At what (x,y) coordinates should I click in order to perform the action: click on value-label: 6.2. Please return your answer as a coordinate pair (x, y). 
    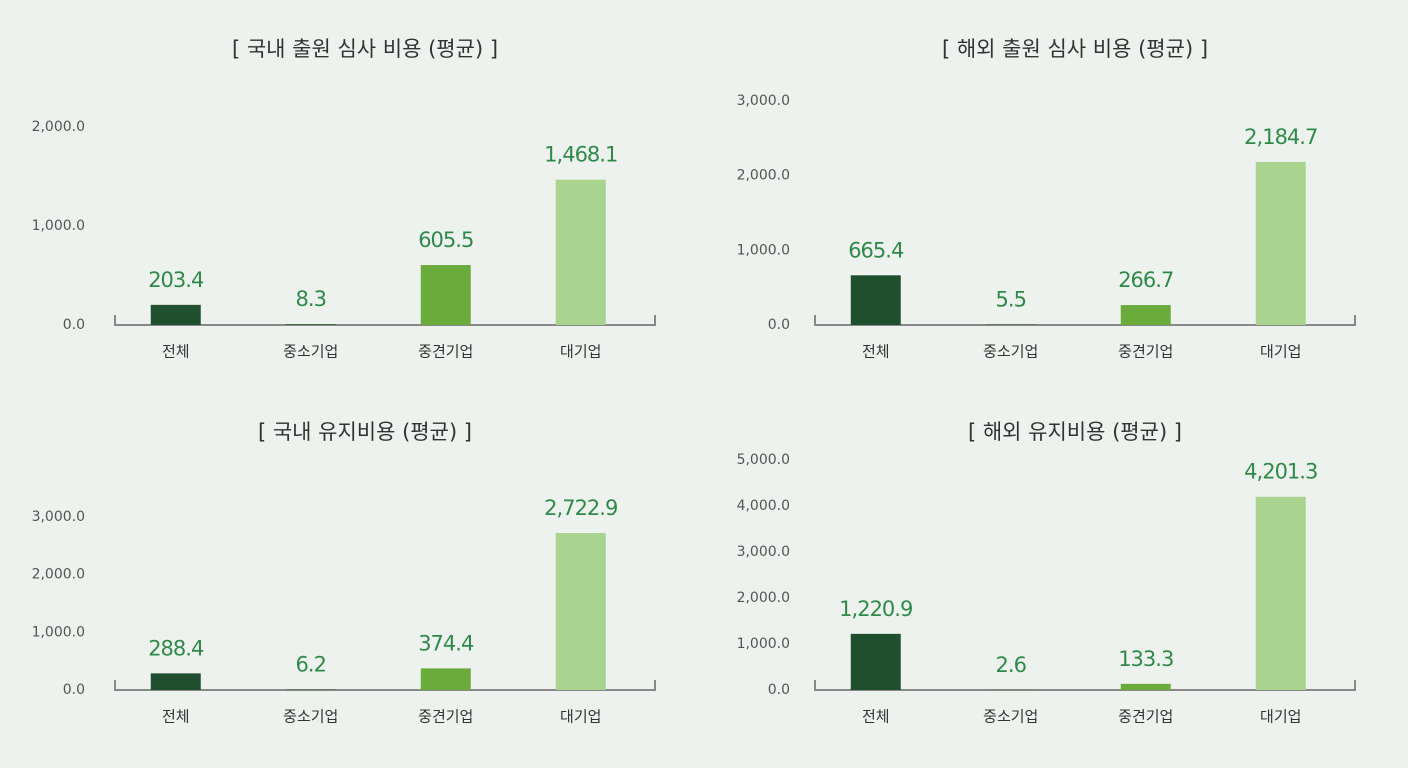
    Looking at the image, I should click on (311, 665).